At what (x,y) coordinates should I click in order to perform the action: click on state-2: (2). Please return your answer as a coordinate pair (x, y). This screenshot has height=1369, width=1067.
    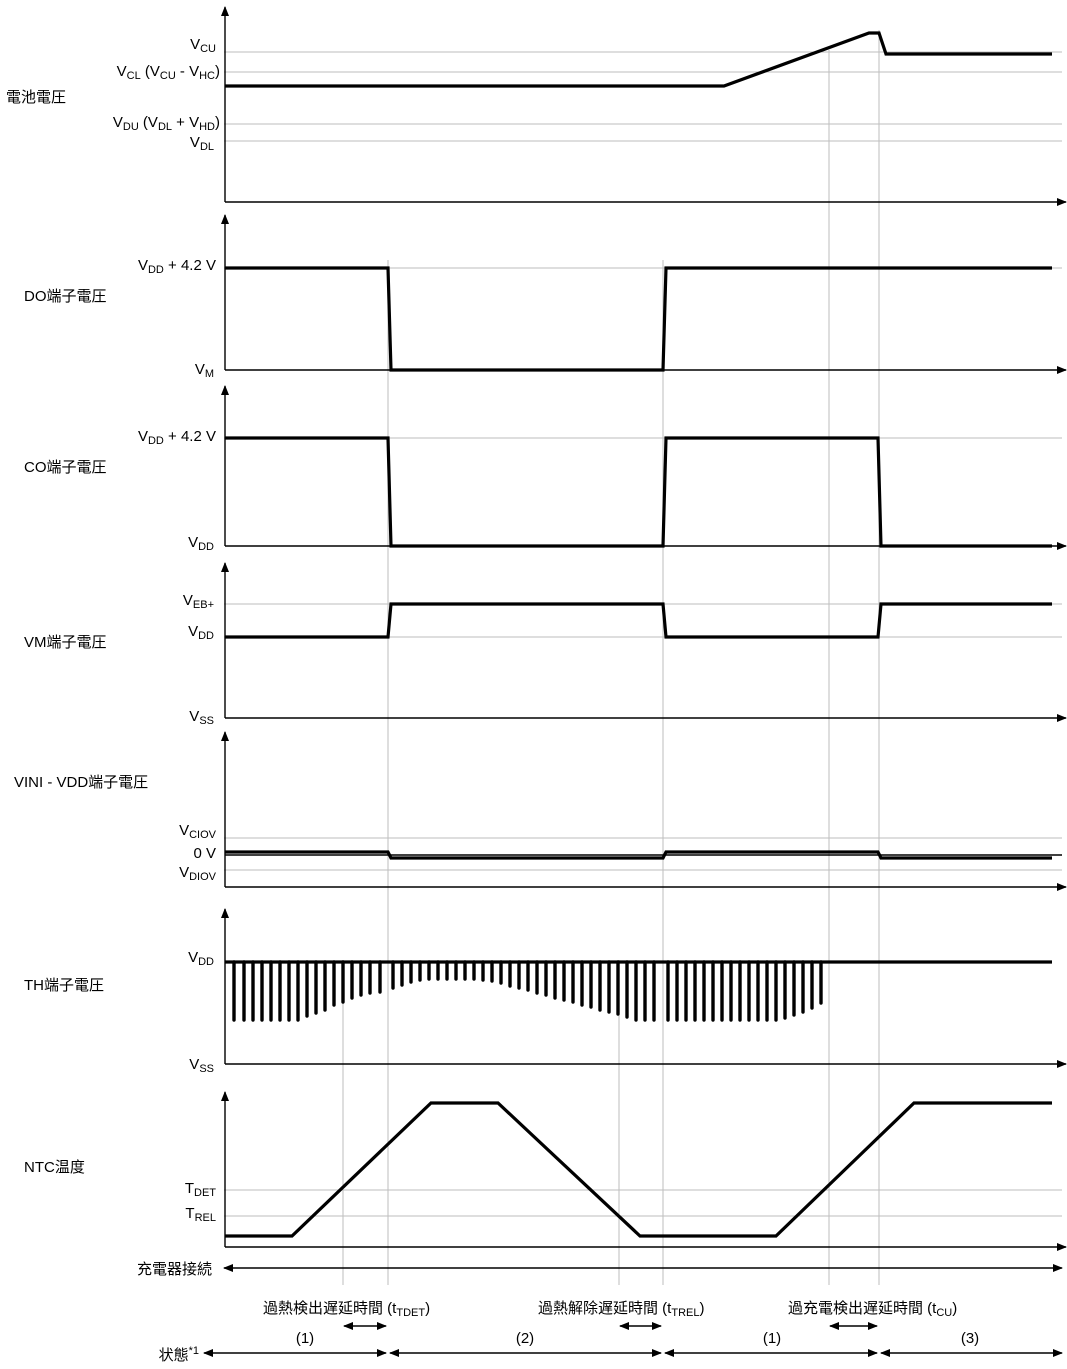
    Looking at the image, I should click on (525, 1338).